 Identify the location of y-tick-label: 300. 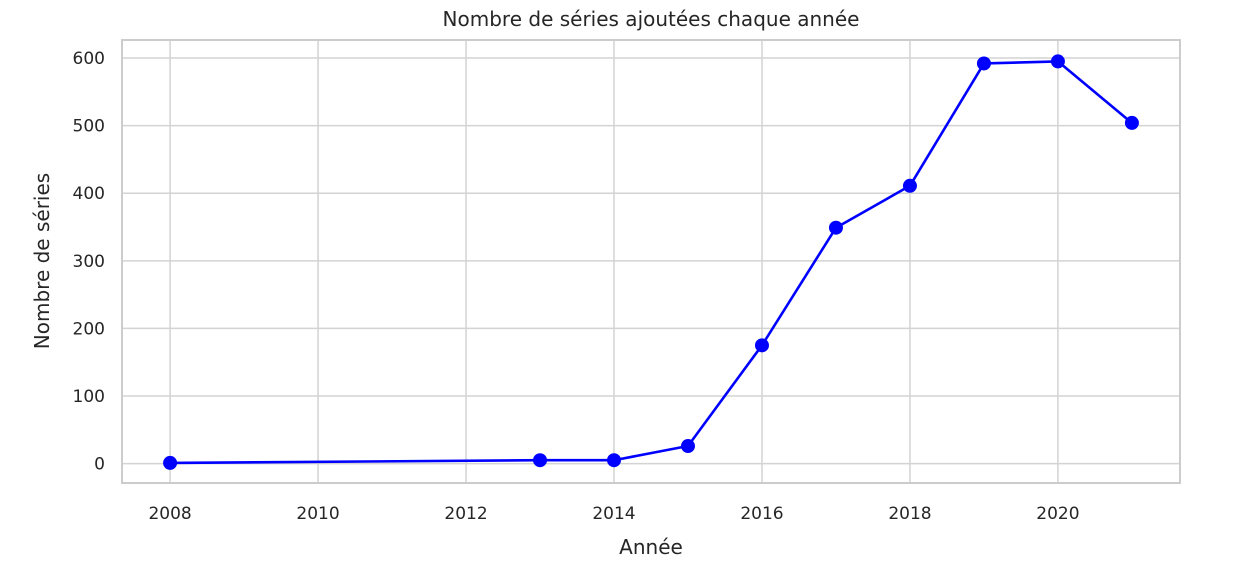
(89, 262).